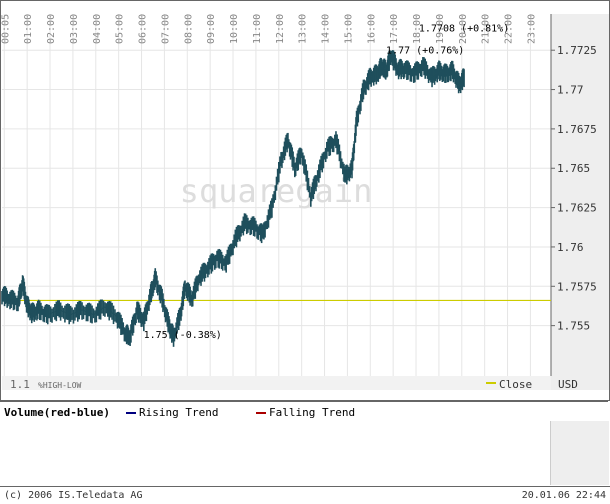 The height and width of the screenshot is (504, 610). Describe the element at coordinates (60, 385) in the screenshot. I see `range-caption: %HIGH-LOW` at that location.